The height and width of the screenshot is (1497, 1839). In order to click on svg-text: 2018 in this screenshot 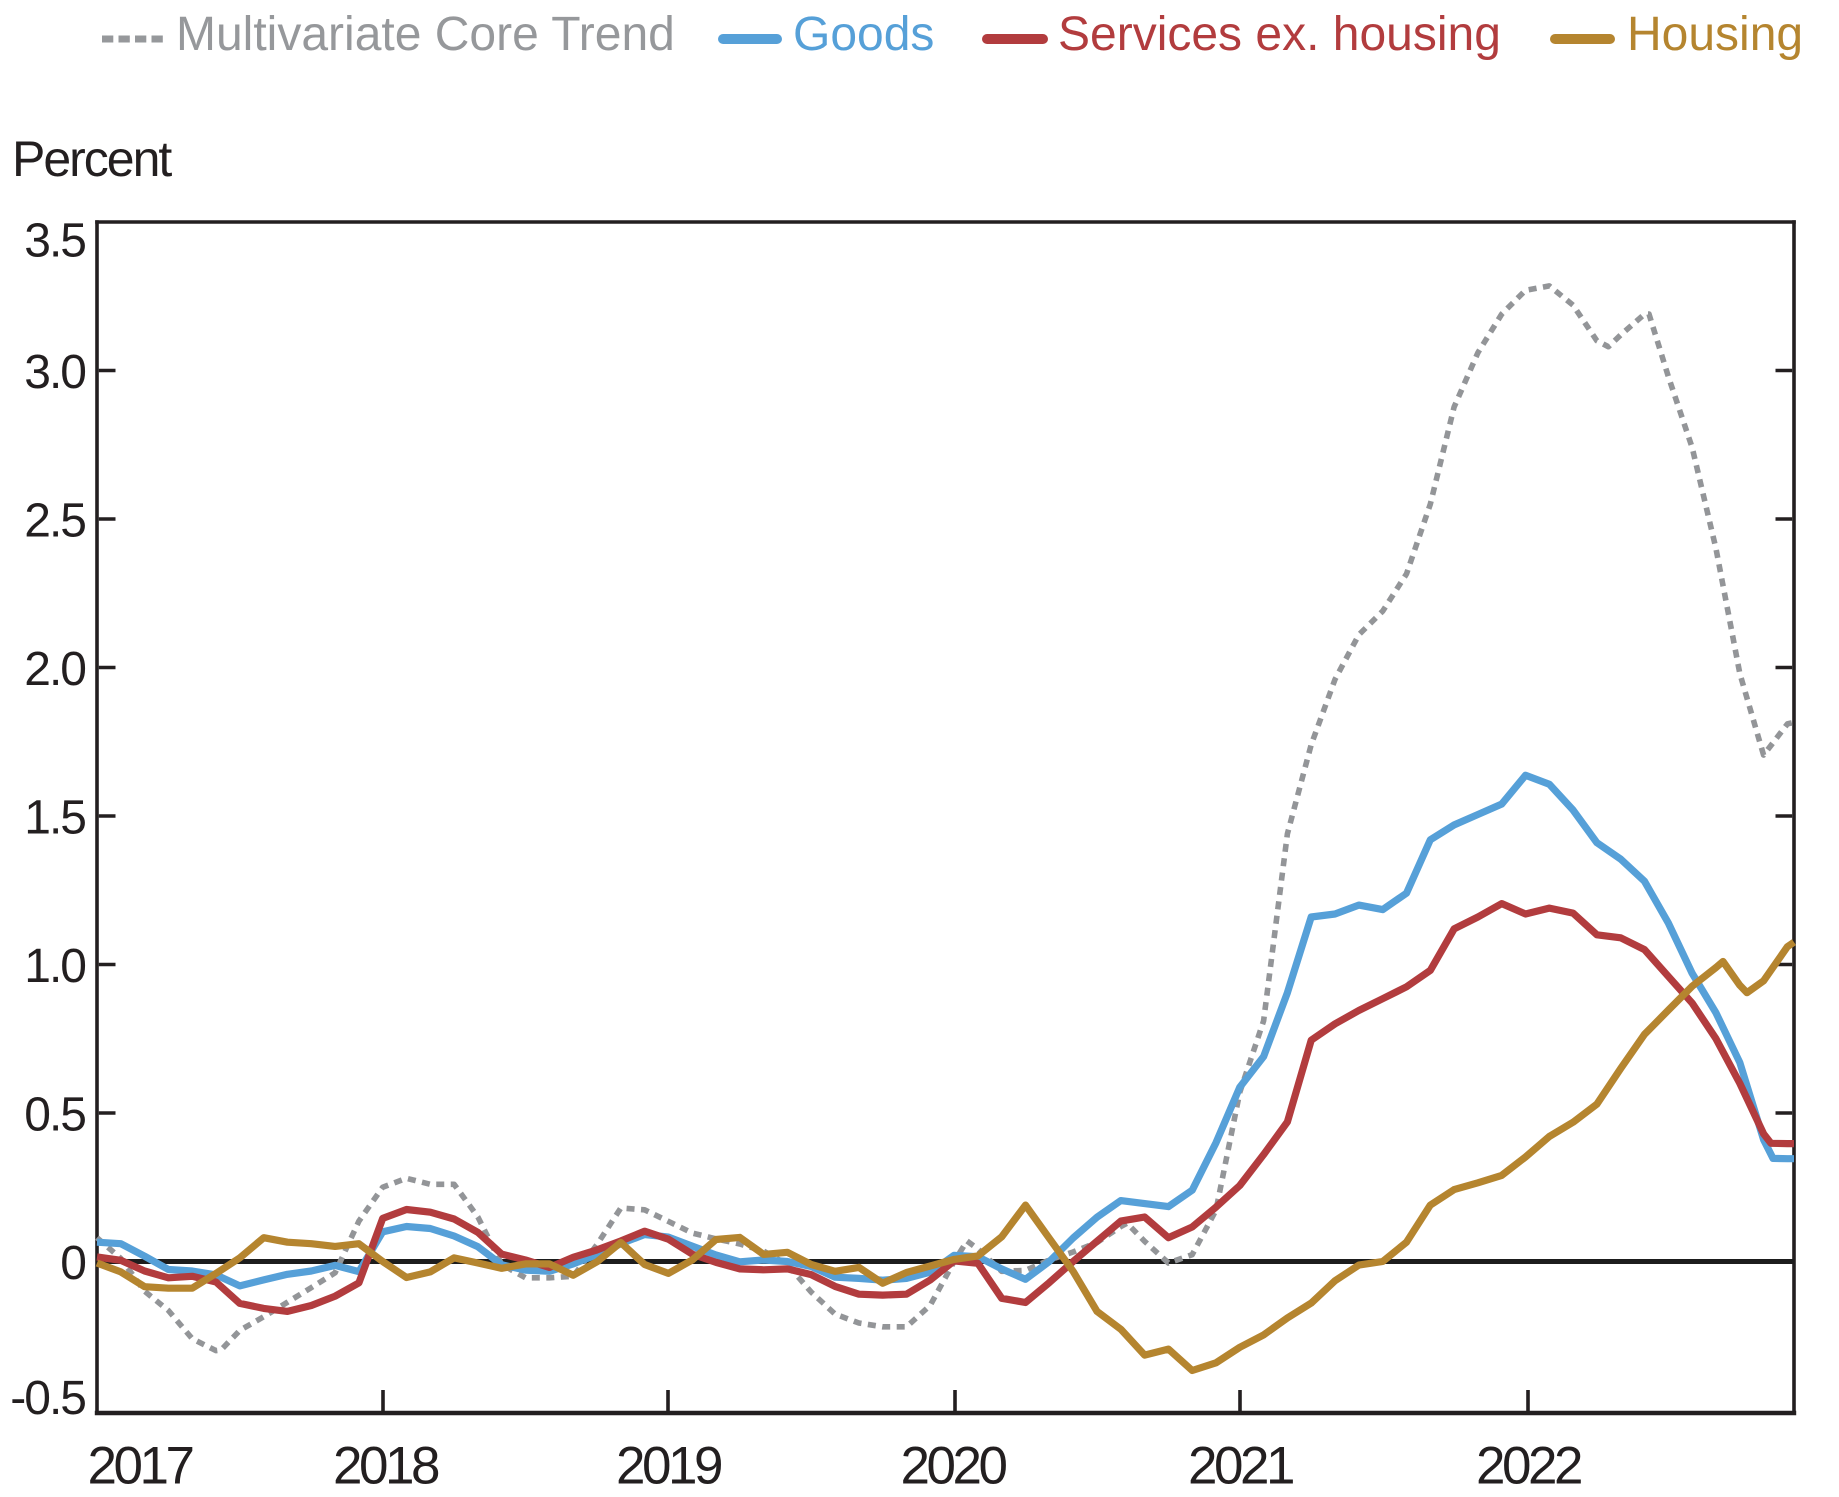, I will do `click(386, 1465)`.